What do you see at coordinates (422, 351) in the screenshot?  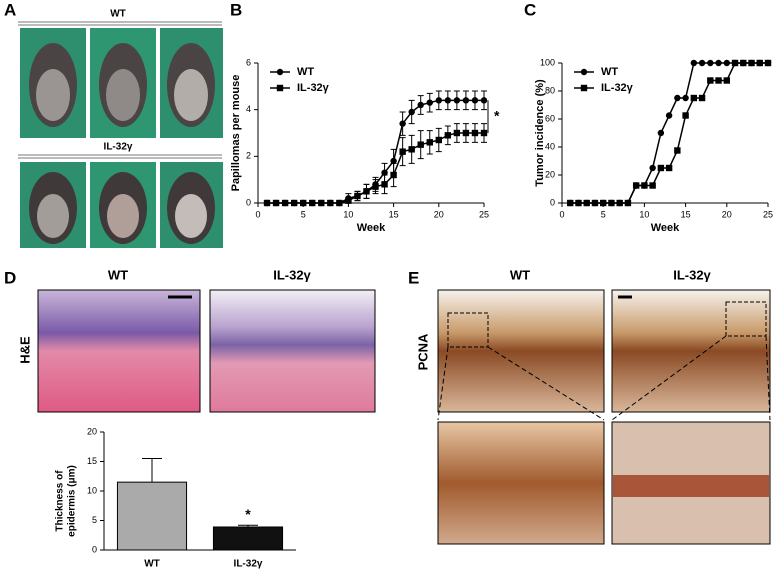 I see `stain-label: PCNA` at bounding box center [422, 351].